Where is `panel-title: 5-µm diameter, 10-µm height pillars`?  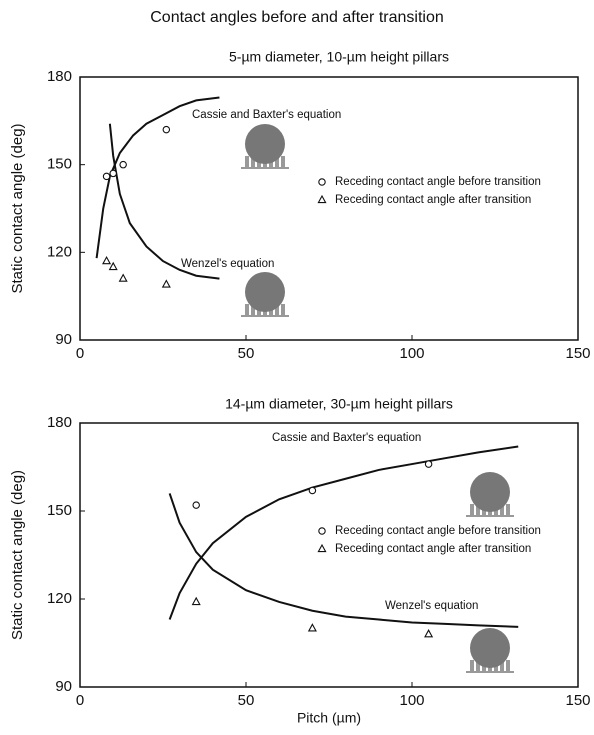 panel-title: 5-µm diameter, 10-µm height pillars is located at coordinates (339, 57).